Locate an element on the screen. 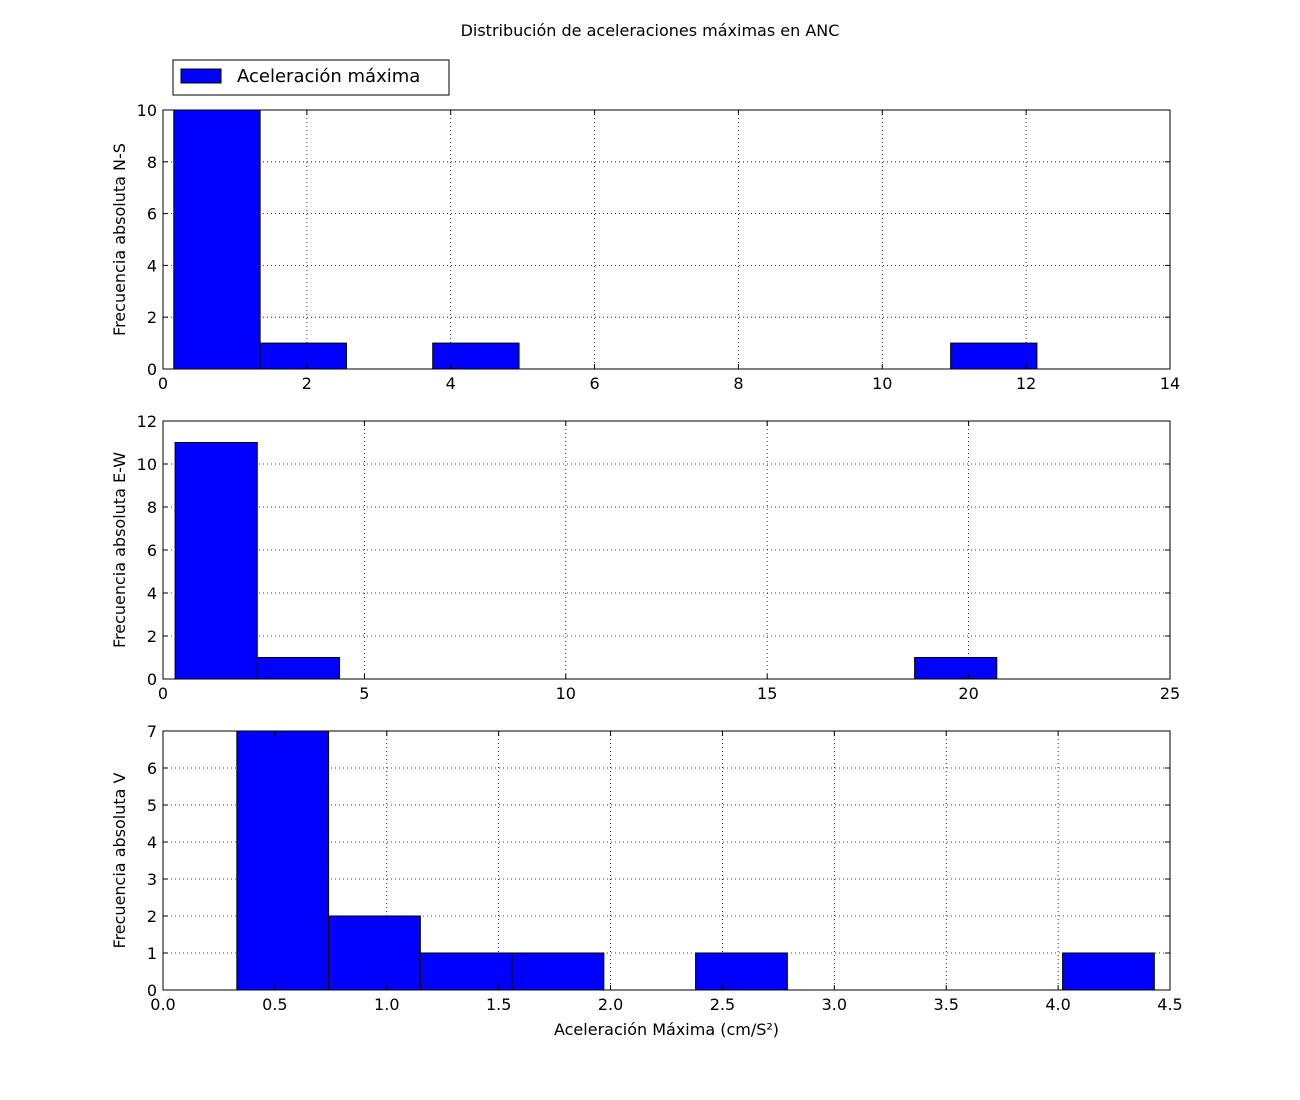  x-tick-label: 20 is located at coordinates (968, 693).